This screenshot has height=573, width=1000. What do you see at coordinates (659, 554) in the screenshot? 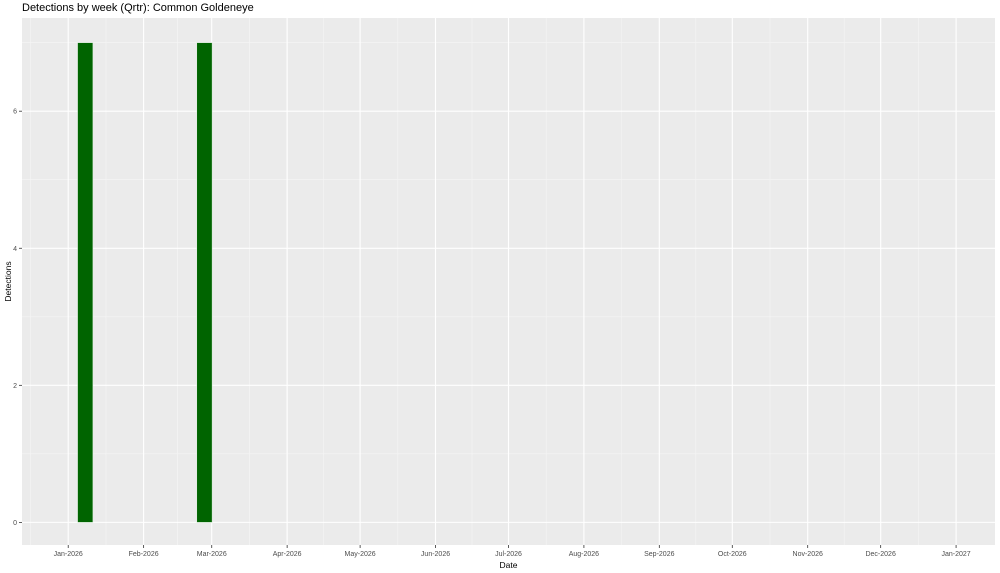
I see `x-tick-label: Sep-2026` at bounding box center [659, 554].